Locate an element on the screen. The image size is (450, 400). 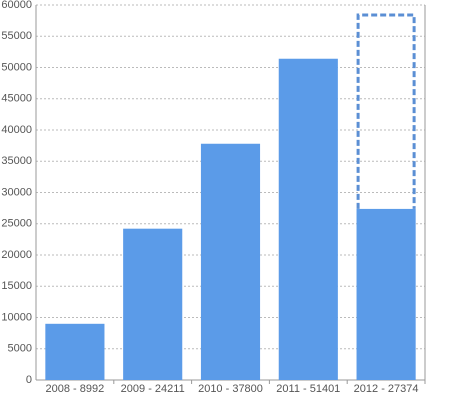
y-tick-label: 50000 is located at coordinates (16, 67).